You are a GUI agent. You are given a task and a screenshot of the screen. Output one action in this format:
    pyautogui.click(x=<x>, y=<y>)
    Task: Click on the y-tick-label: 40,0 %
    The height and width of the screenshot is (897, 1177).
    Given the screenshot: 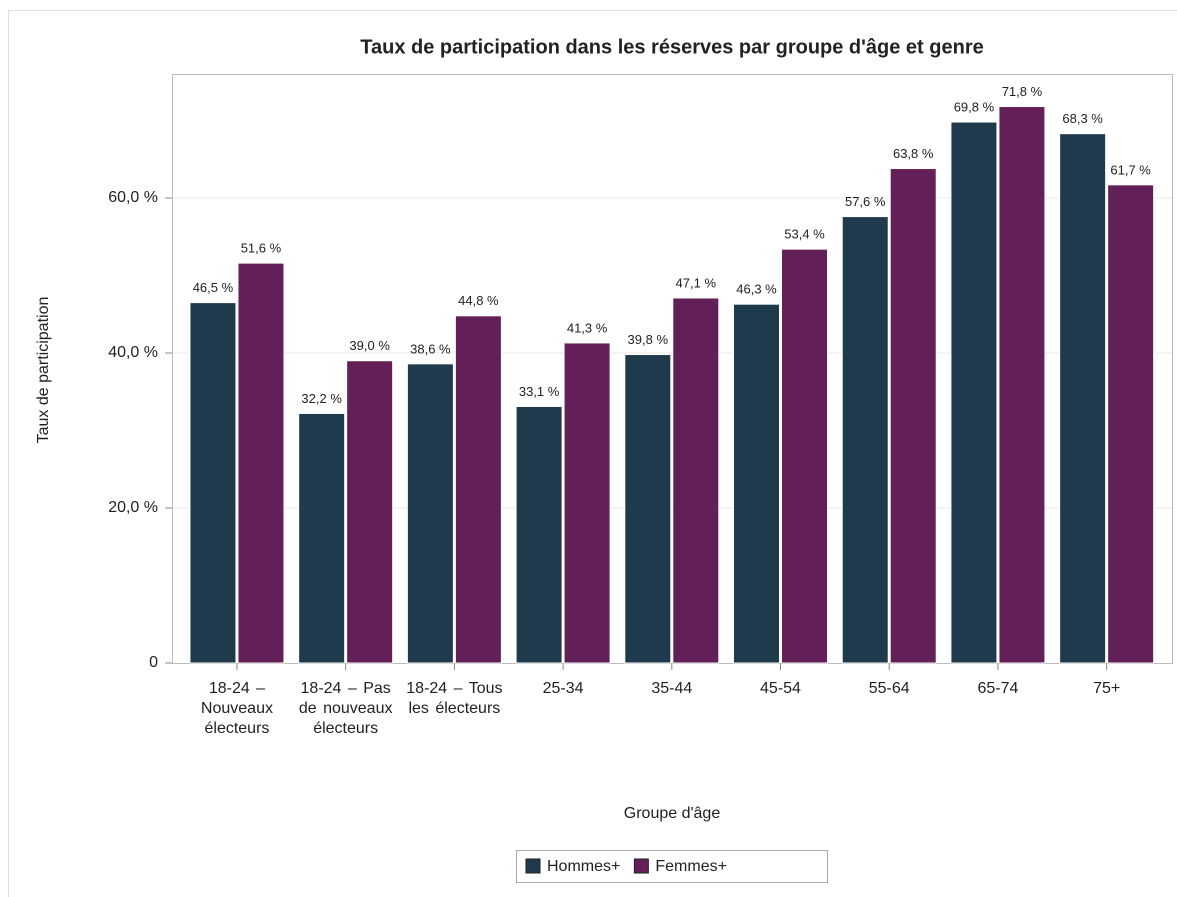 What is the action you would take?
    pyautogui.click(x=133, y=352)
    